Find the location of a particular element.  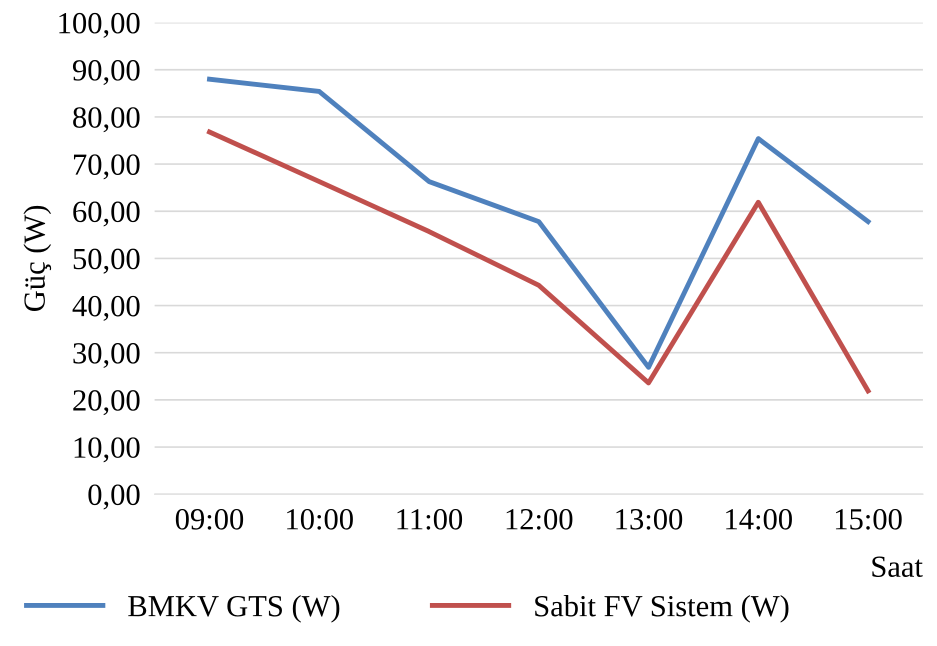

y-tick-label: 60,00 is located at coordinates (106, 214).